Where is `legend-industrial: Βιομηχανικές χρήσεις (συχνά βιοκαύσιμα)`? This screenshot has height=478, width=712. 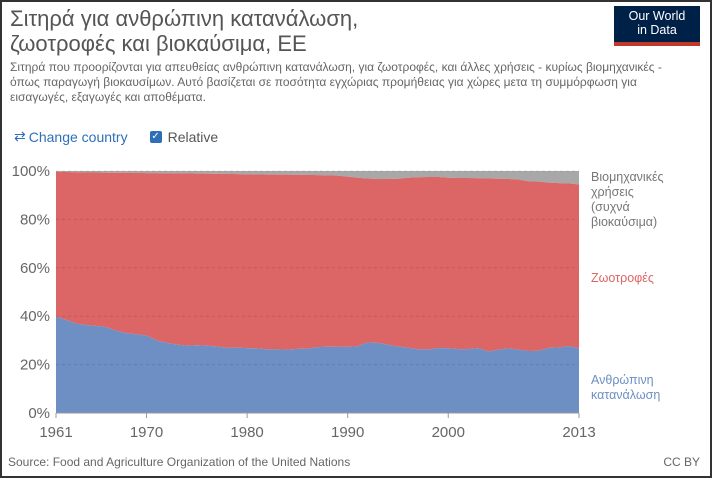
legend-industrial: Βιομηχανικές χρήσεις (συχνά βιοκαύσιμα) is located at coordinates (627, 200).